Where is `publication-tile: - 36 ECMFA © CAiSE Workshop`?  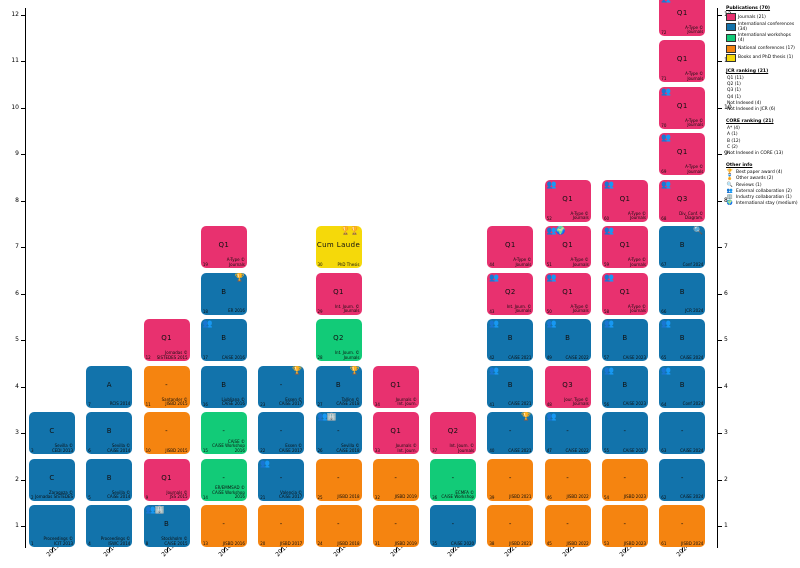
publication-tile: - 36 ECMFA © CAiSE Workshop is located at coordinates (453, 479).